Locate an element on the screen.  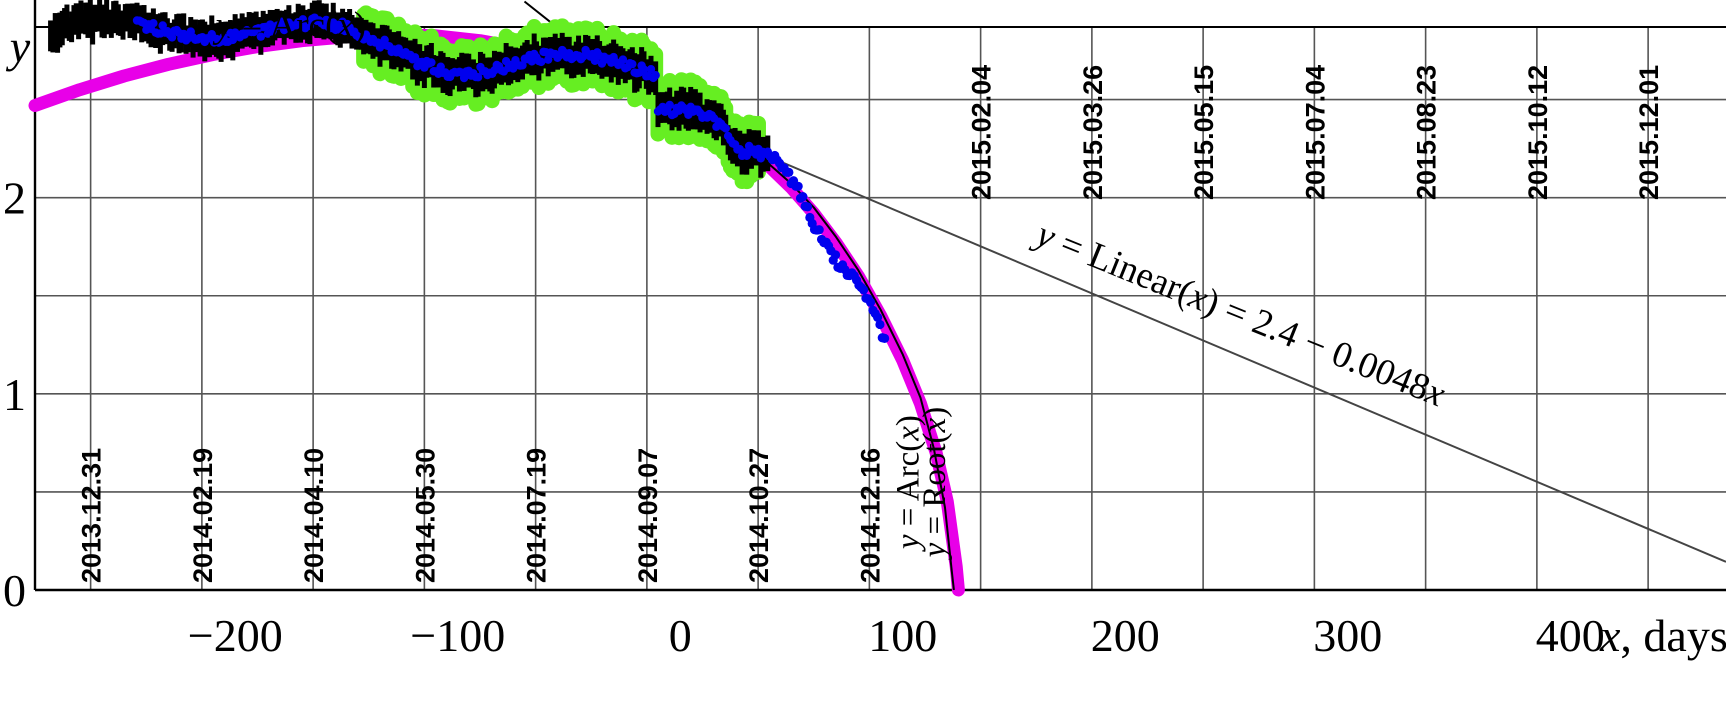
date-tick-label: 2014.12.16 is located at coordinates (870, 515).